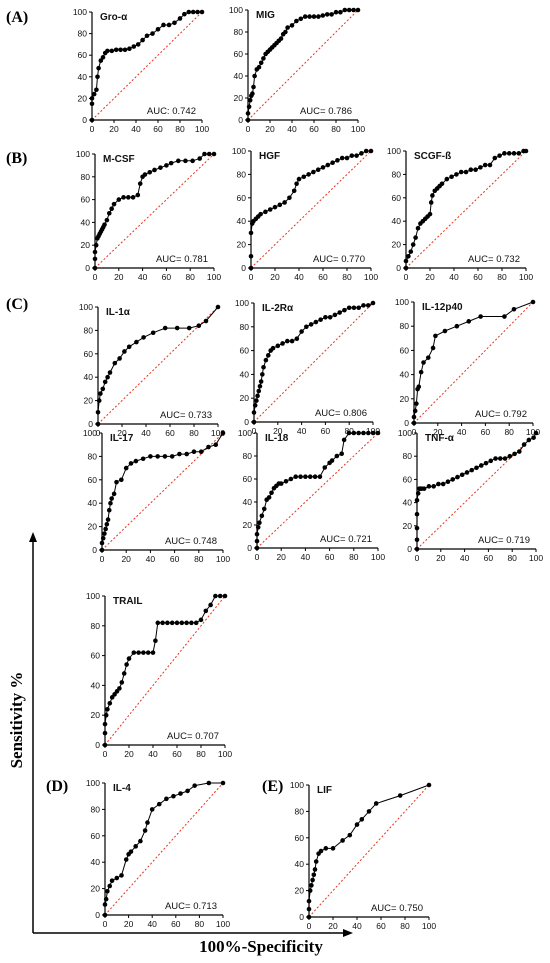  Describe the element at coordinates (305, 214) in the screenshot. I see `roc-panel: 0 20 40 60 80 100 0 20 40 60 80 100 HGF AUC= 0.770` at that location.